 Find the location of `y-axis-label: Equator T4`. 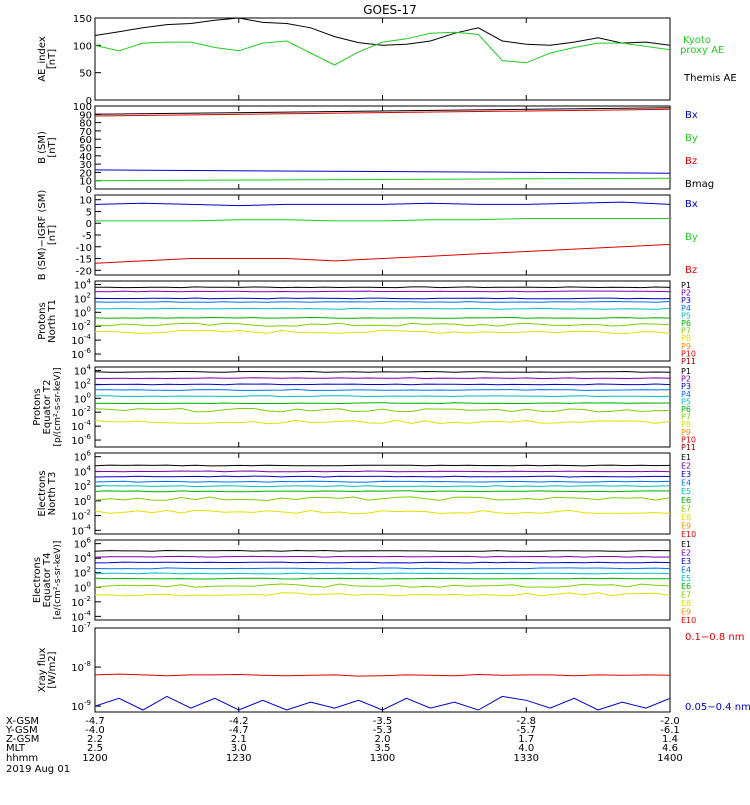

y-axis-label: Equator T4 is located at coordinates (47, 580).